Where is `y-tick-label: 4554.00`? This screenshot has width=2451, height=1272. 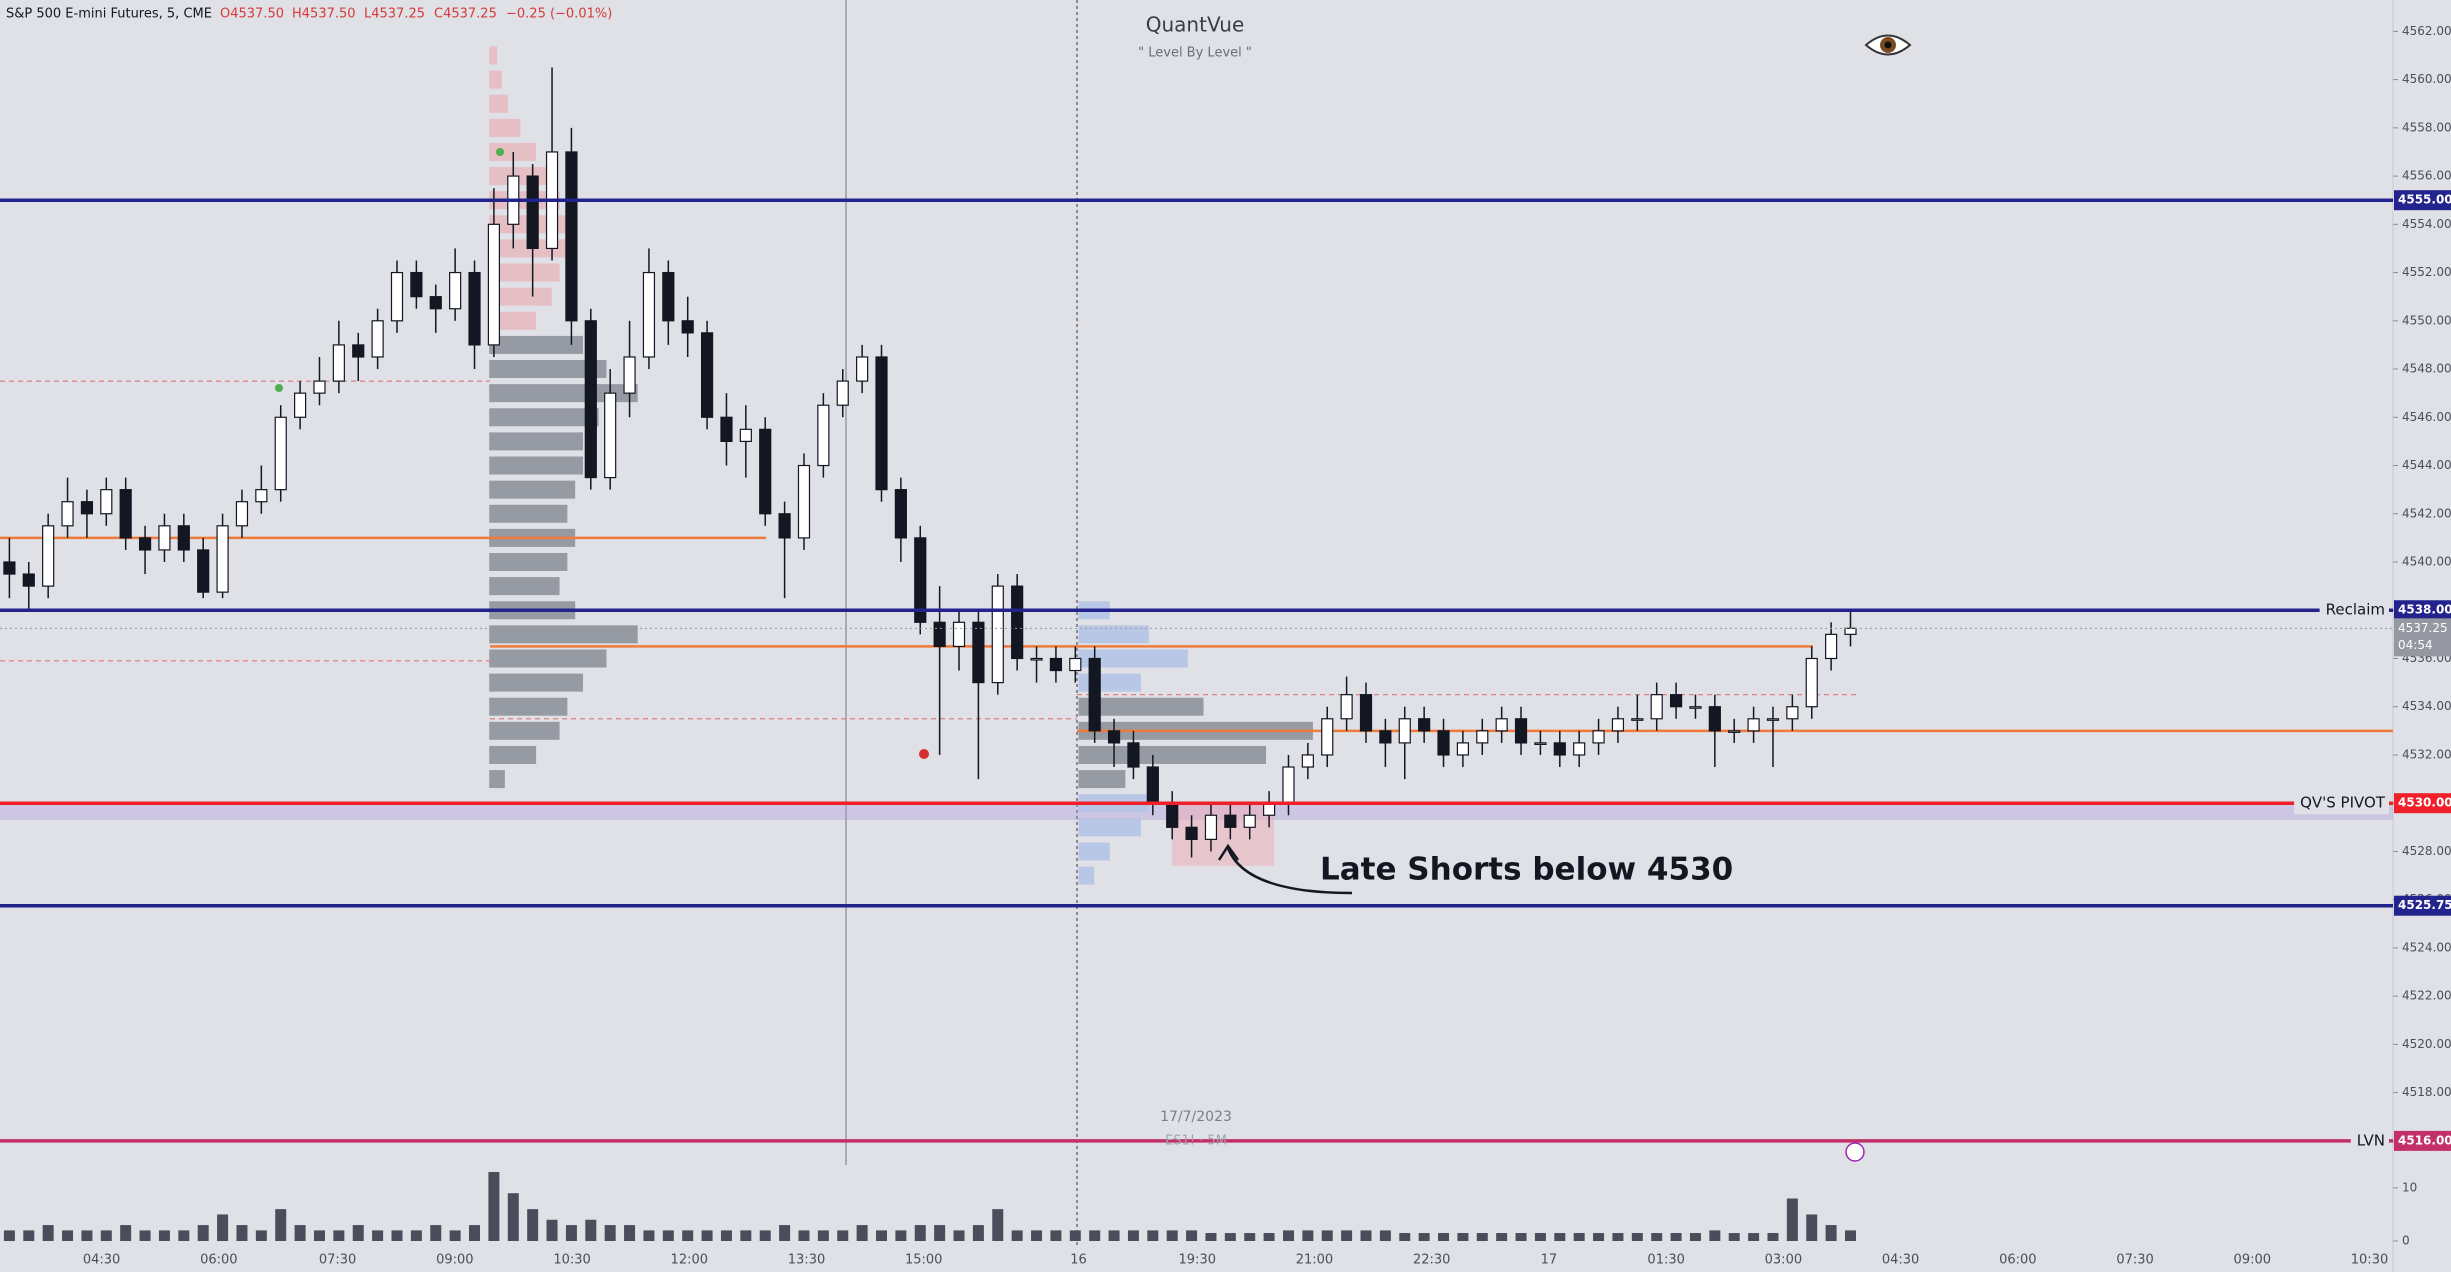 y-tick-label: 4554.00 is located at coordinates (2426, 224).